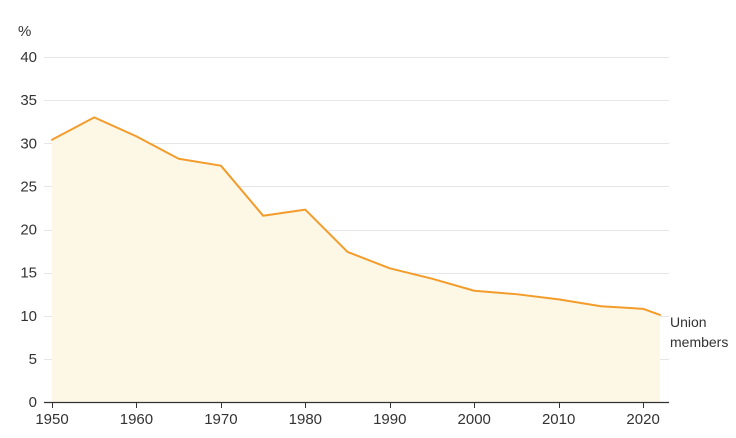 The image size is (736, 438). I want to click on axes, so click(356, 404).